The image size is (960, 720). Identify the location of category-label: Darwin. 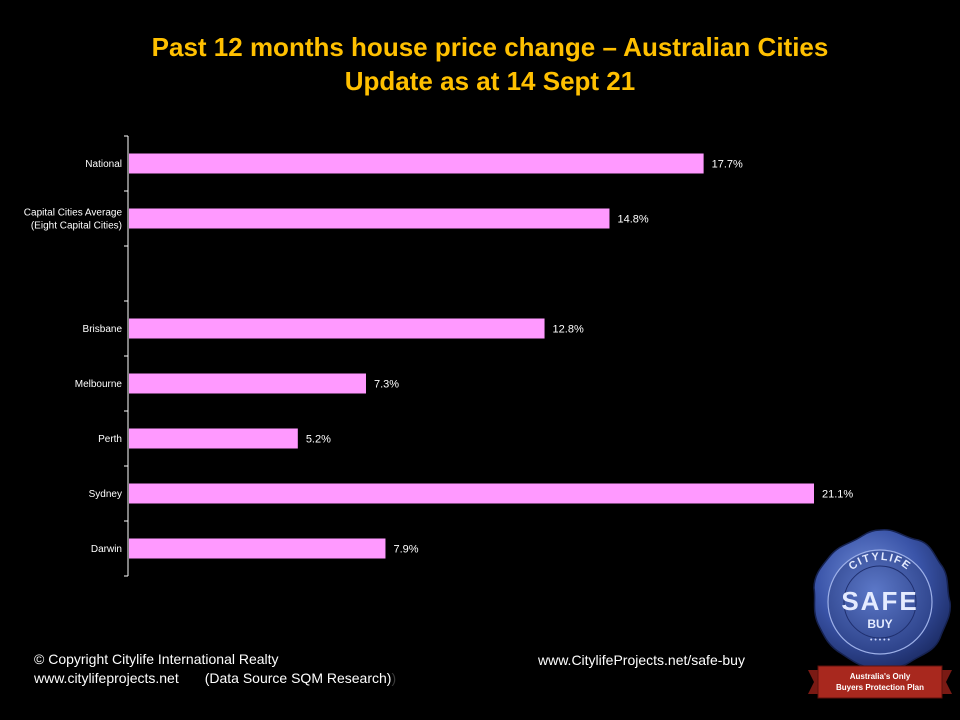
(106, 549).